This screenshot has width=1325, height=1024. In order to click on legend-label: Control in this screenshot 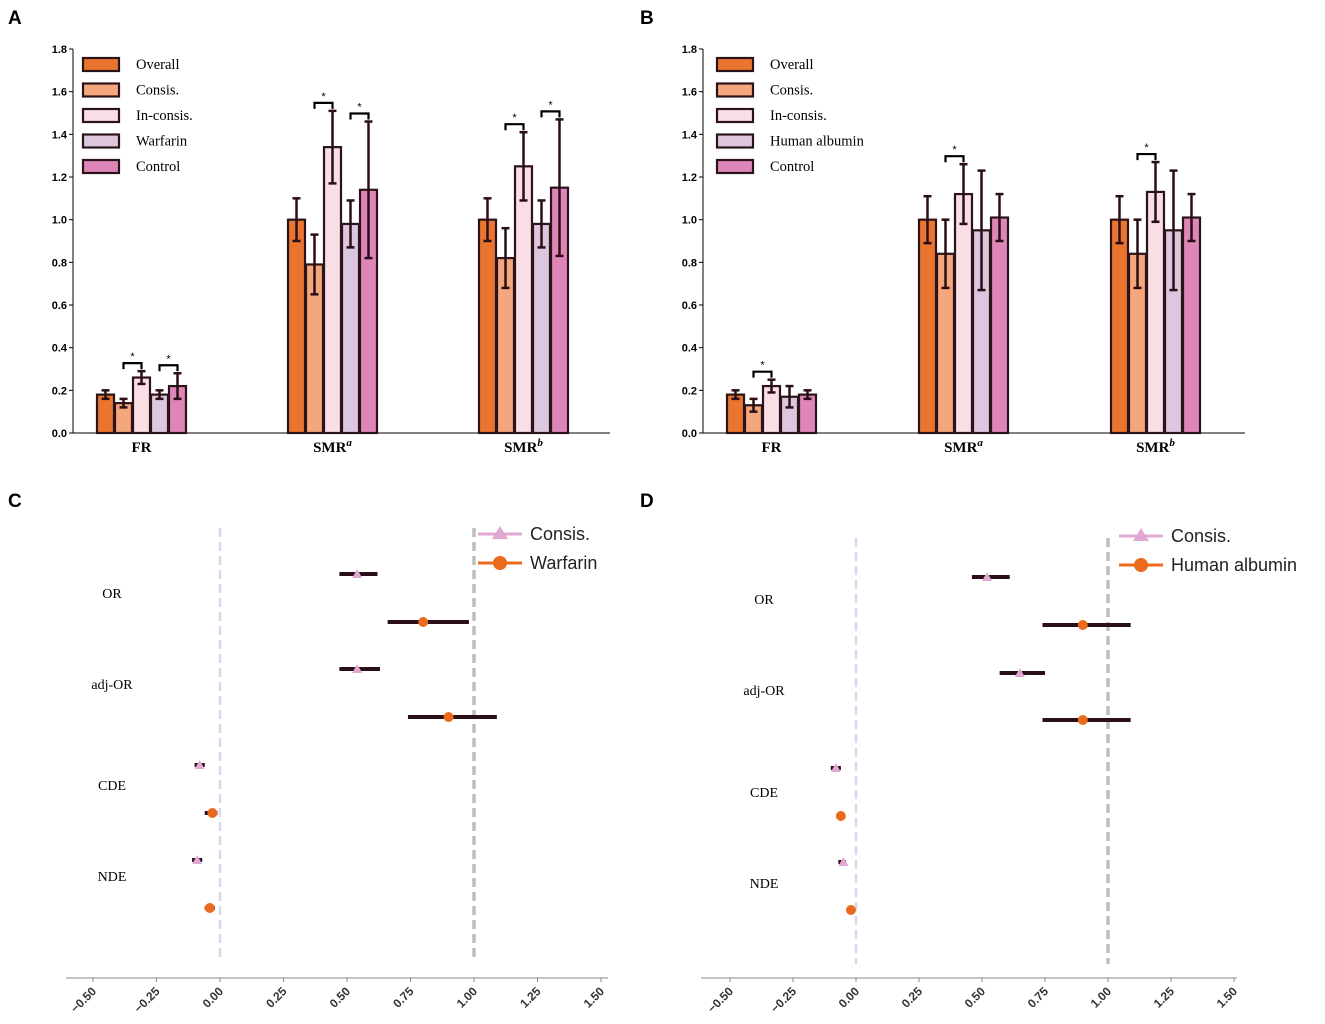, I will do `click(792, 167)`.